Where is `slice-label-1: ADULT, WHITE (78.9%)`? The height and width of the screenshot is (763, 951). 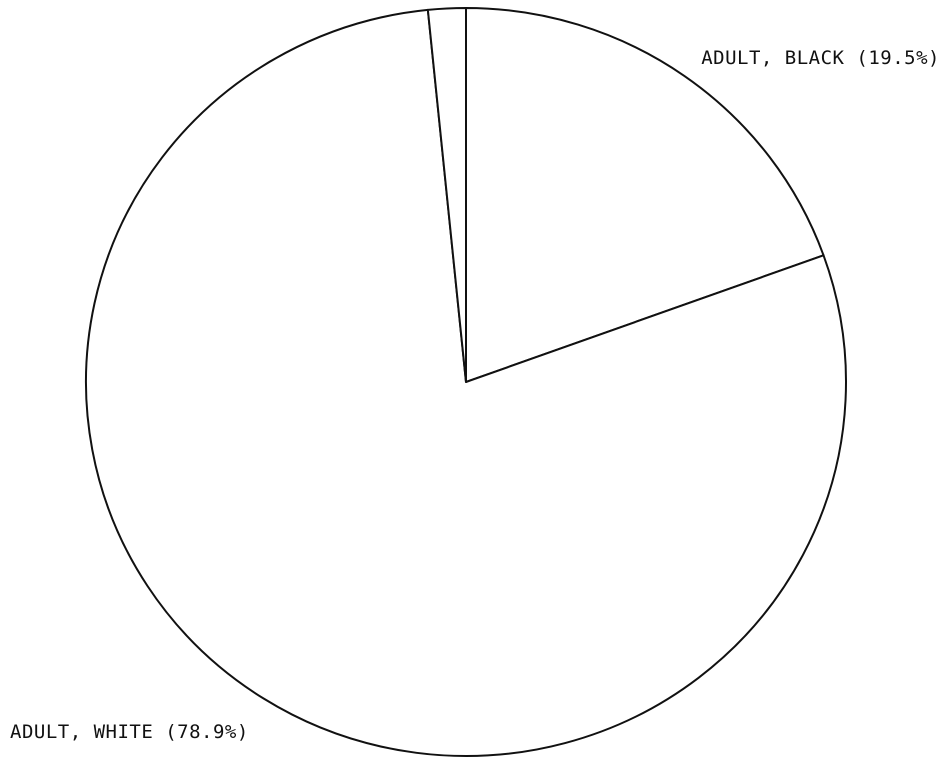 slice-label-1: ADULT, WHITE (78.9%) is located at coordinates (129, 732).